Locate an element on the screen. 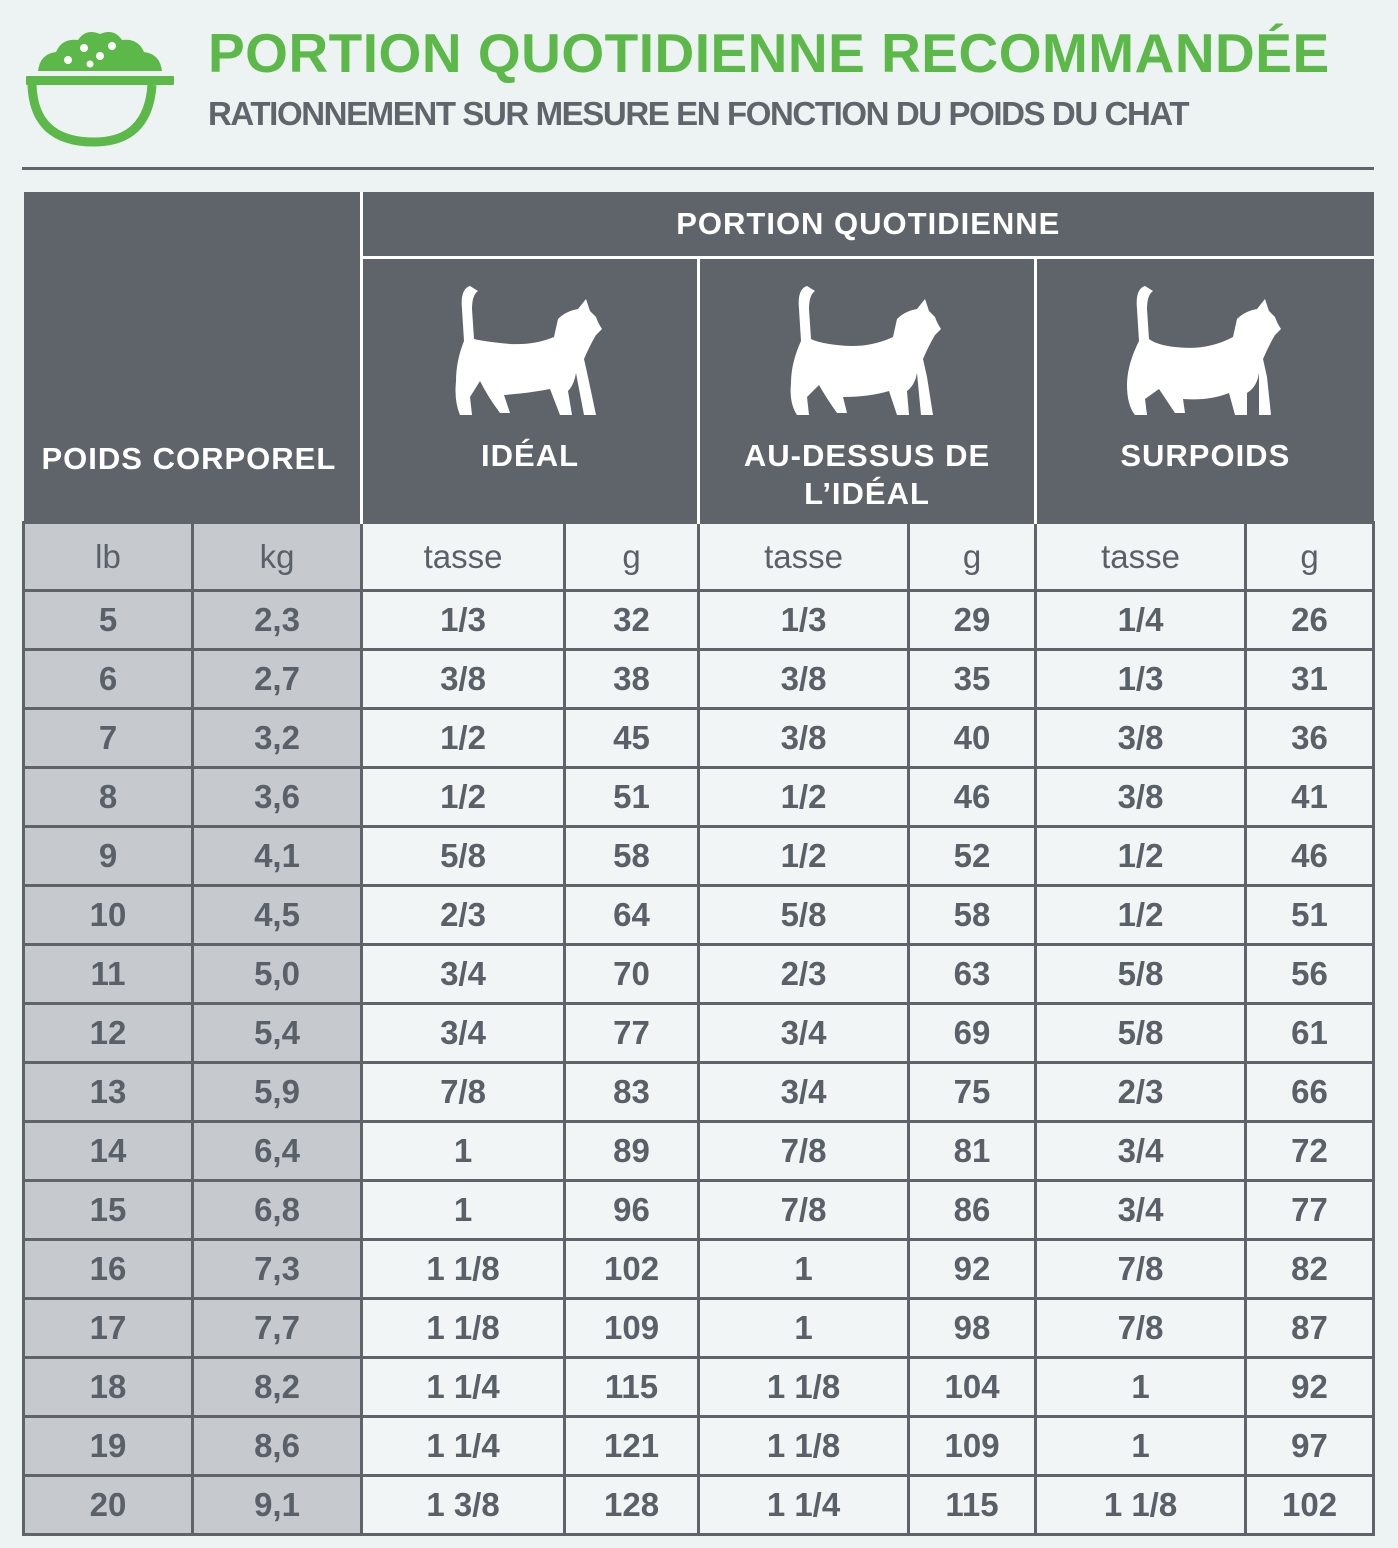  category-header-overweight: SURPOIDS is located at coordinates (1204, 390).